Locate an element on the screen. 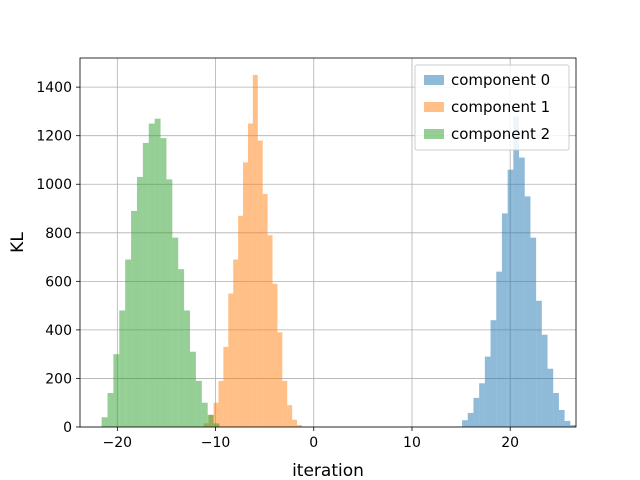 The height and width of the screenshot is (480, 640). y-tick-label: 1200 is located at coordinates (54, 137).